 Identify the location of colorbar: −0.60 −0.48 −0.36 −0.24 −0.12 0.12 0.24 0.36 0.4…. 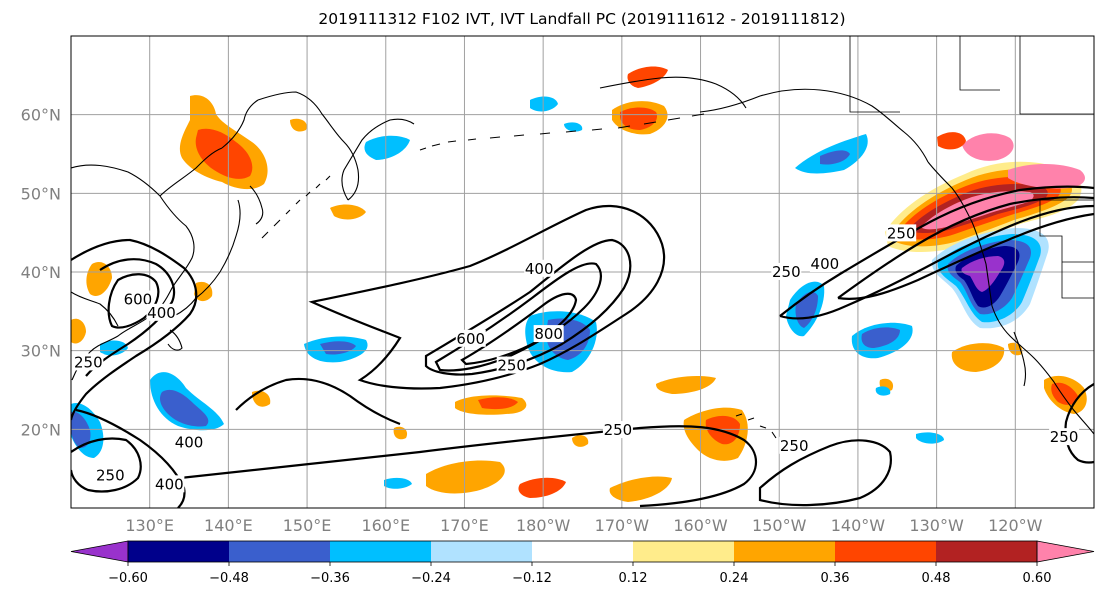
(582, 563).